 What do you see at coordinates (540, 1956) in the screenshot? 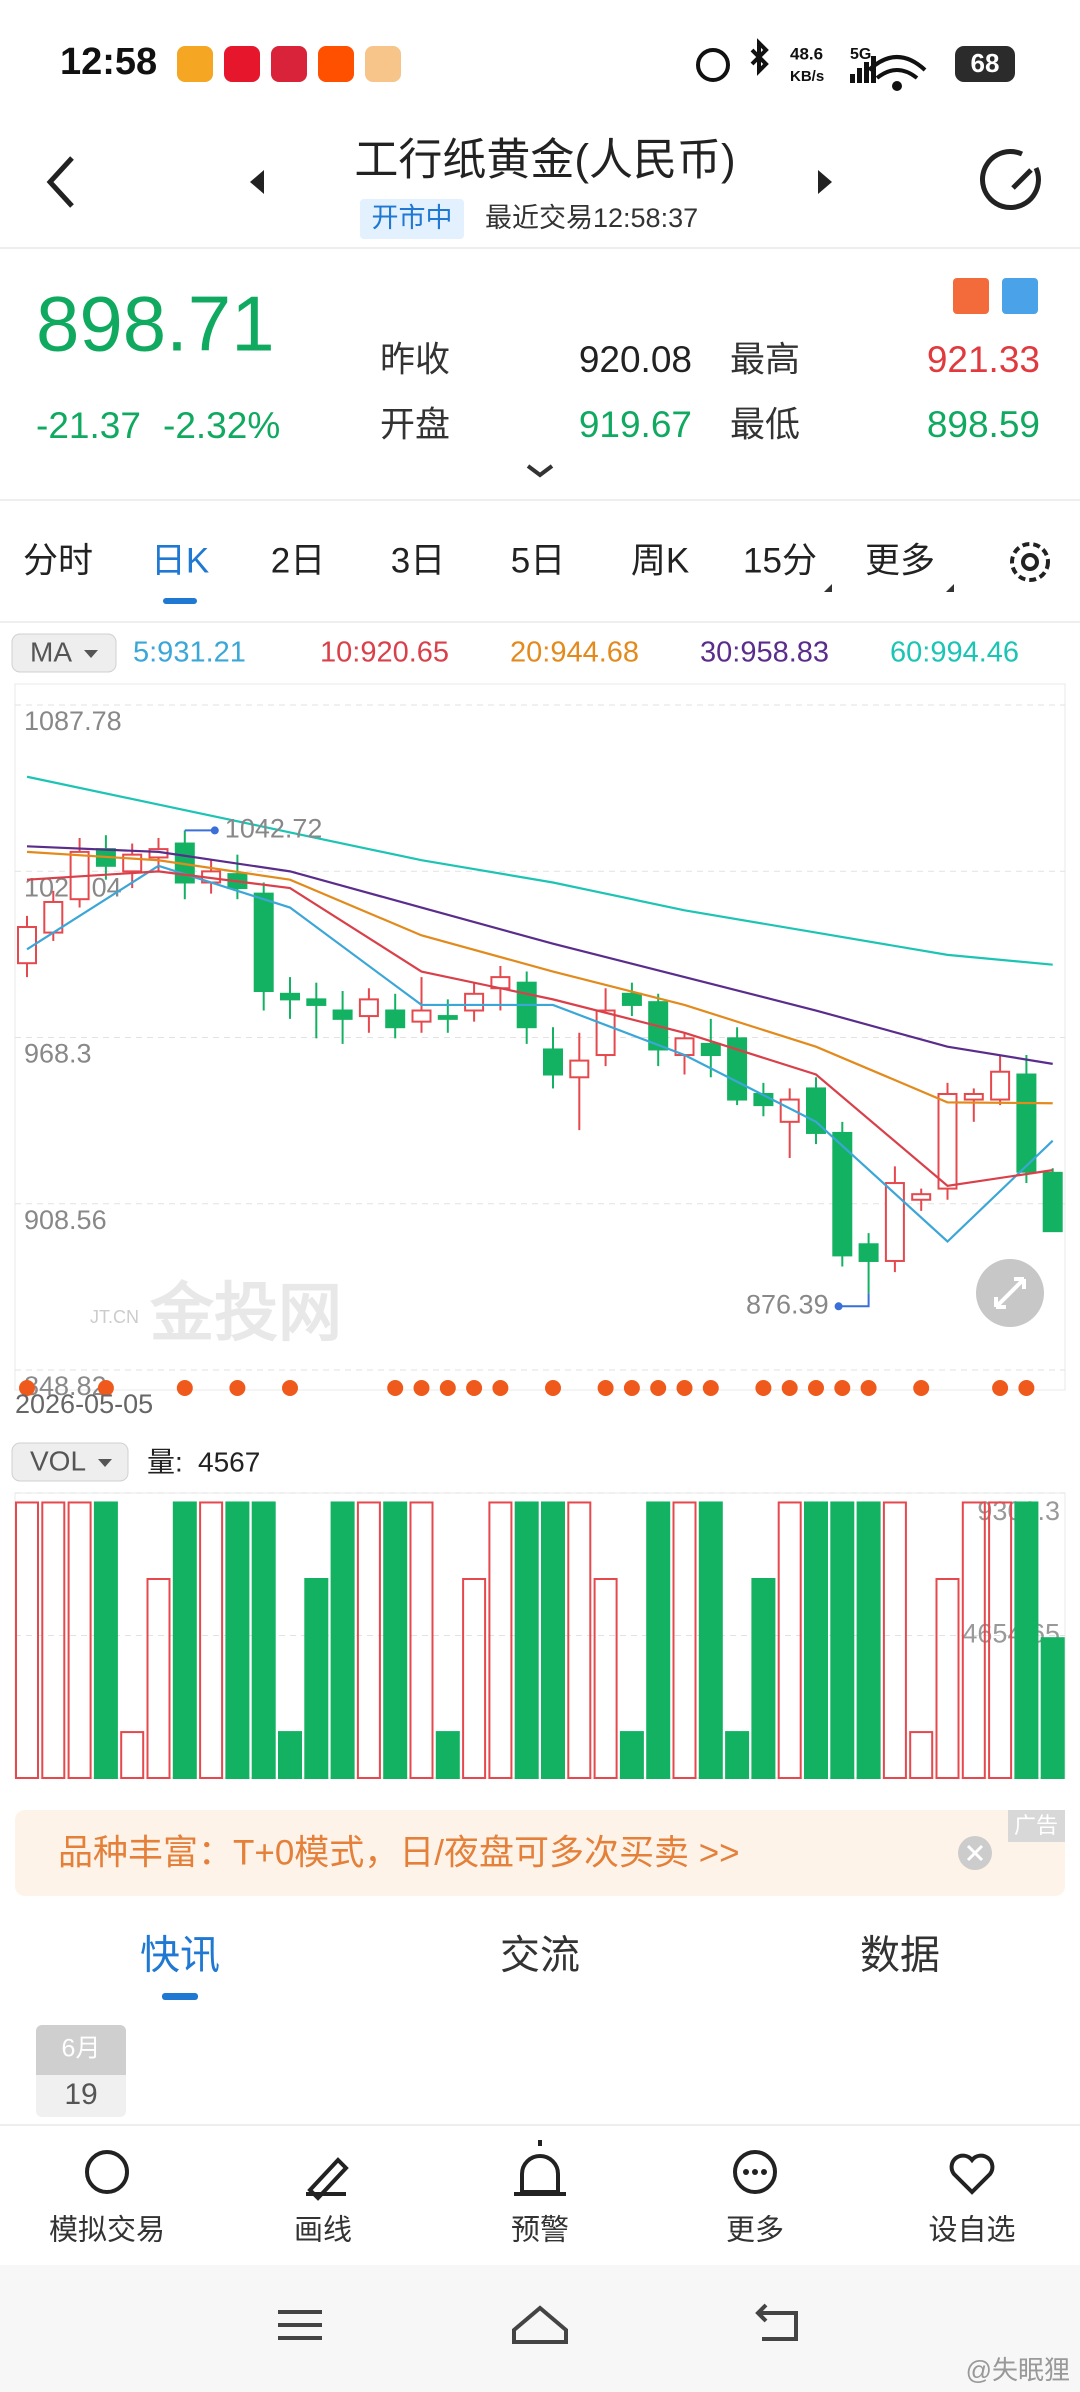
I see `content-tab: 交流` at bounding box center [540, 1956].